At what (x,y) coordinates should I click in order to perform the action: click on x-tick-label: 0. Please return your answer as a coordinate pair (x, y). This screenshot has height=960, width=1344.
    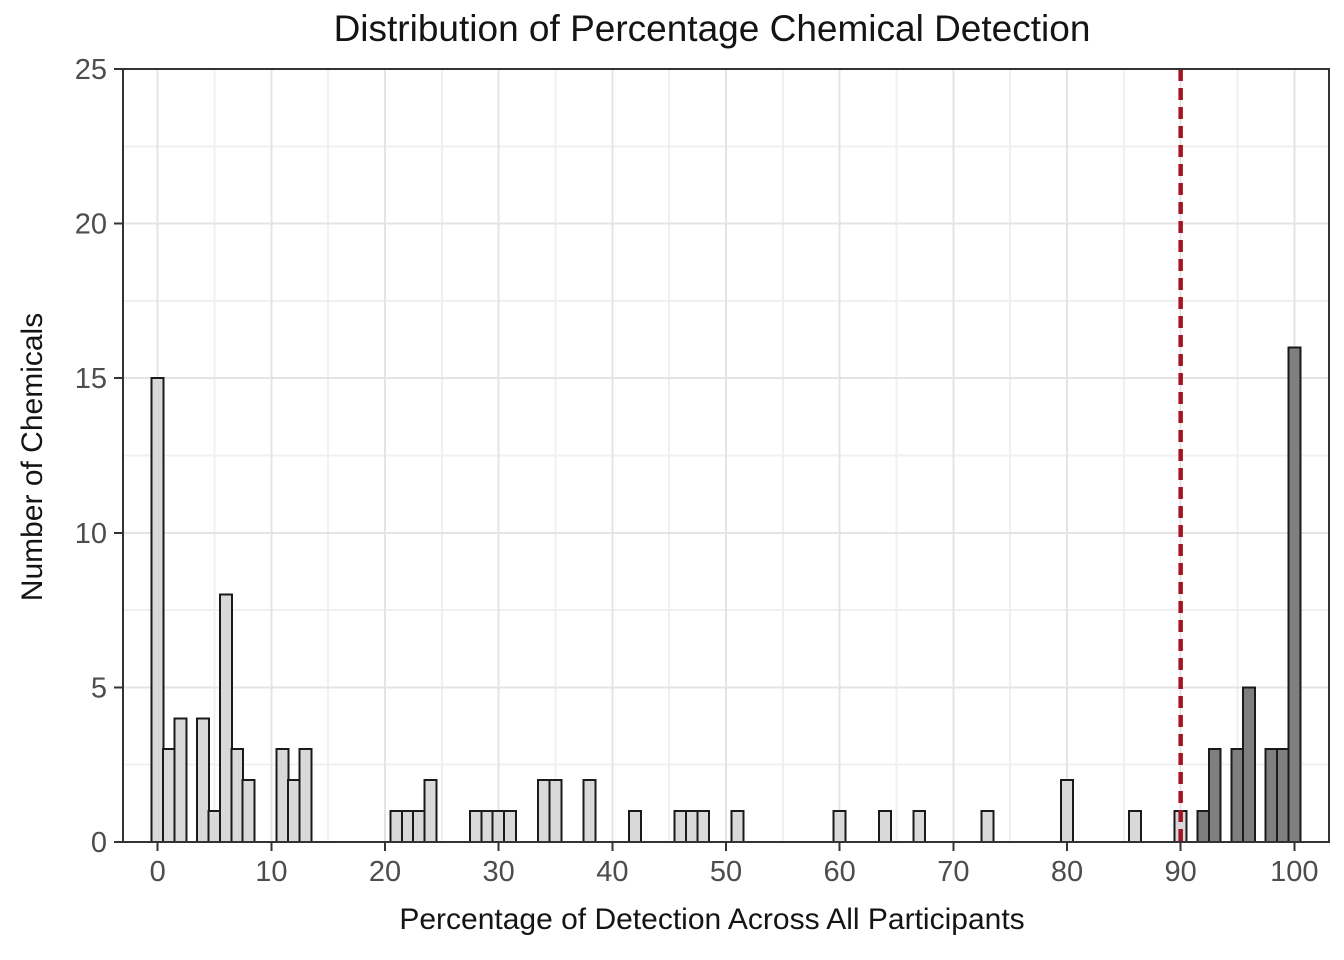
    Looking at the image, I should click on (158, 872).